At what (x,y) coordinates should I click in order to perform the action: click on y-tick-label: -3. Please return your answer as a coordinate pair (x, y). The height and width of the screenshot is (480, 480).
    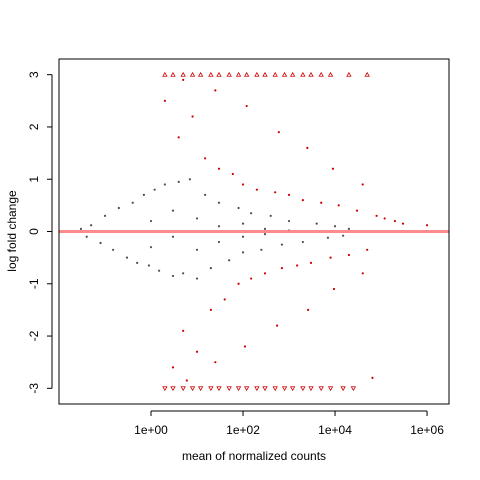
    Looking at the image, I should click on (34, 388).